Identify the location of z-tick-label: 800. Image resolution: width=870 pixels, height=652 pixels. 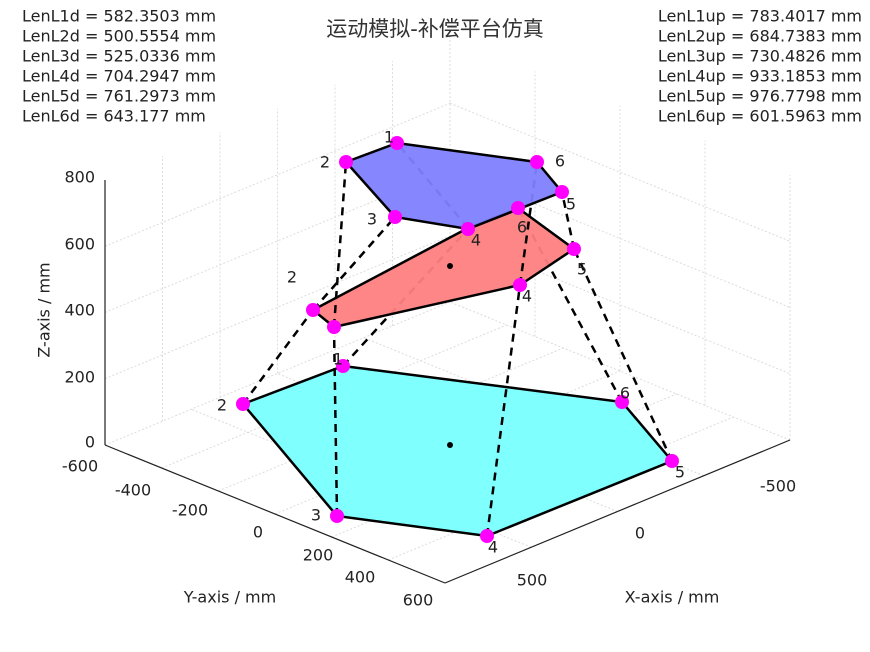
(79, 177).